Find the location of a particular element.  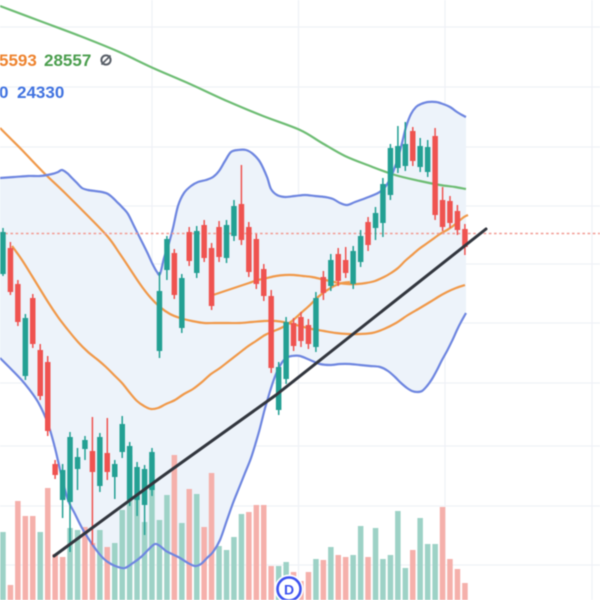

svg-text: 5593 is located at coordinates (18, 60).